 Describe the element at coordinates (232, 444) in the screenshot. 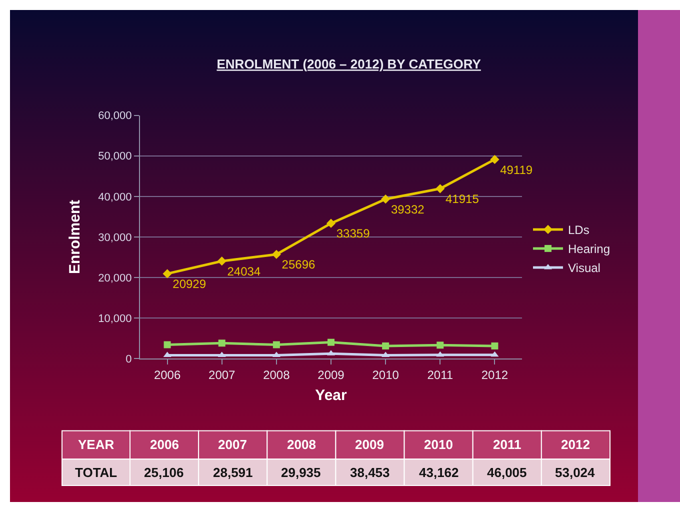

I see `category-label: 2007` at that location.